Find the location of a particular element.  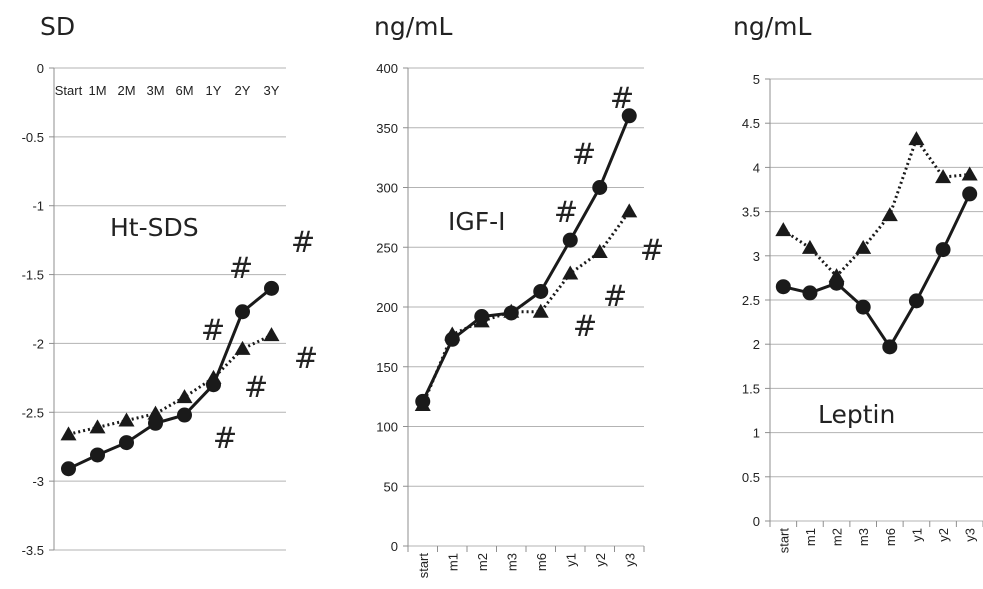

y-unit-label: SD is located at coordinates (57, 26).